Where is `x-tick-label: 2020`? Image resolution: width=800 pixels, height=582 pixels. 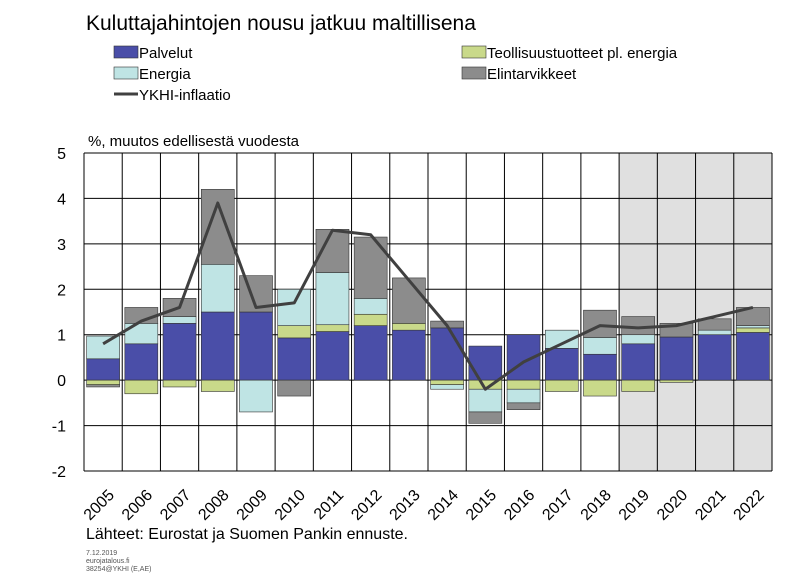
x-tick-label: 2020 is located at coordinates (672, 505).